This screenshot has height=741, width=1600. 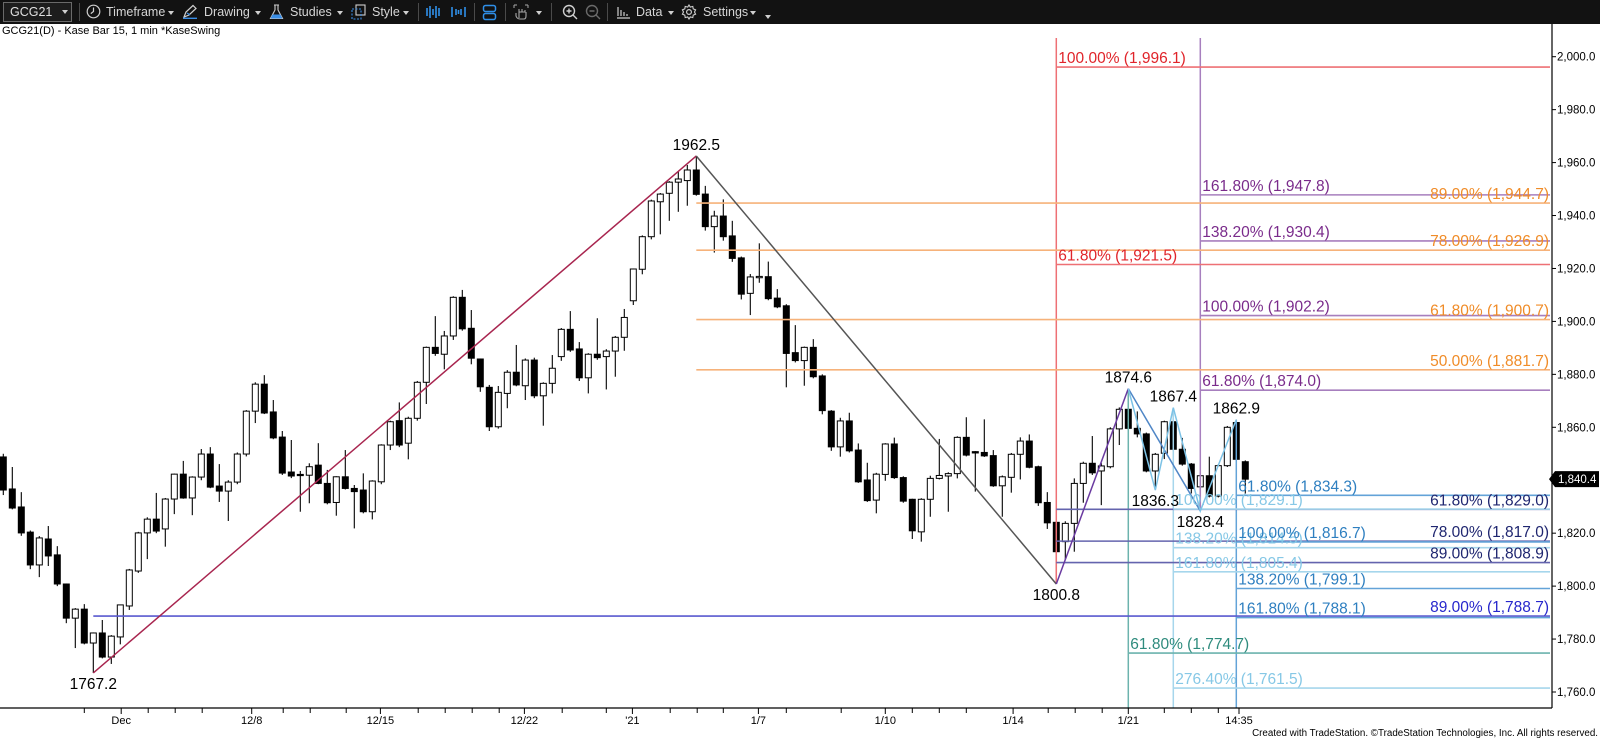 I want to click on last-price-box, so click(x=1574, y=479).